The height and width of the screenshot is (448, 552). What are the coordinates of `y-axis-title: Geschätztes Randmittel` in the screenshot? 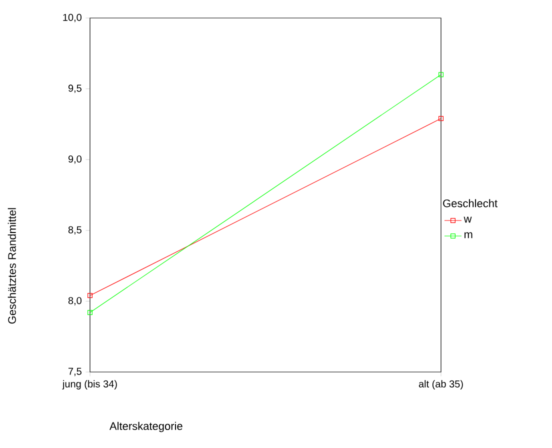 It's located at (12, 266).